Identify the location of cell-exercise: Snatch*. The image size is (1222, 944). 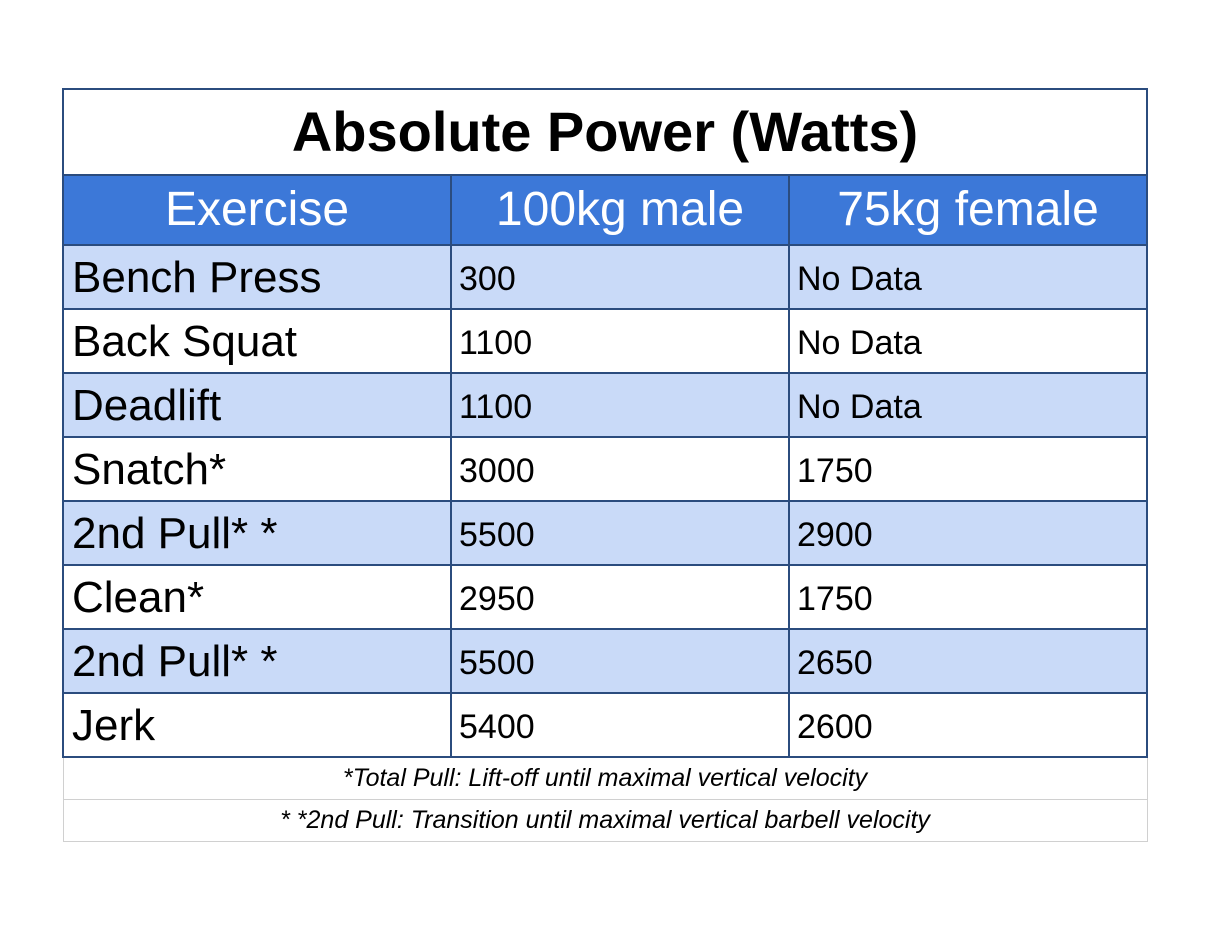
(257, 469).